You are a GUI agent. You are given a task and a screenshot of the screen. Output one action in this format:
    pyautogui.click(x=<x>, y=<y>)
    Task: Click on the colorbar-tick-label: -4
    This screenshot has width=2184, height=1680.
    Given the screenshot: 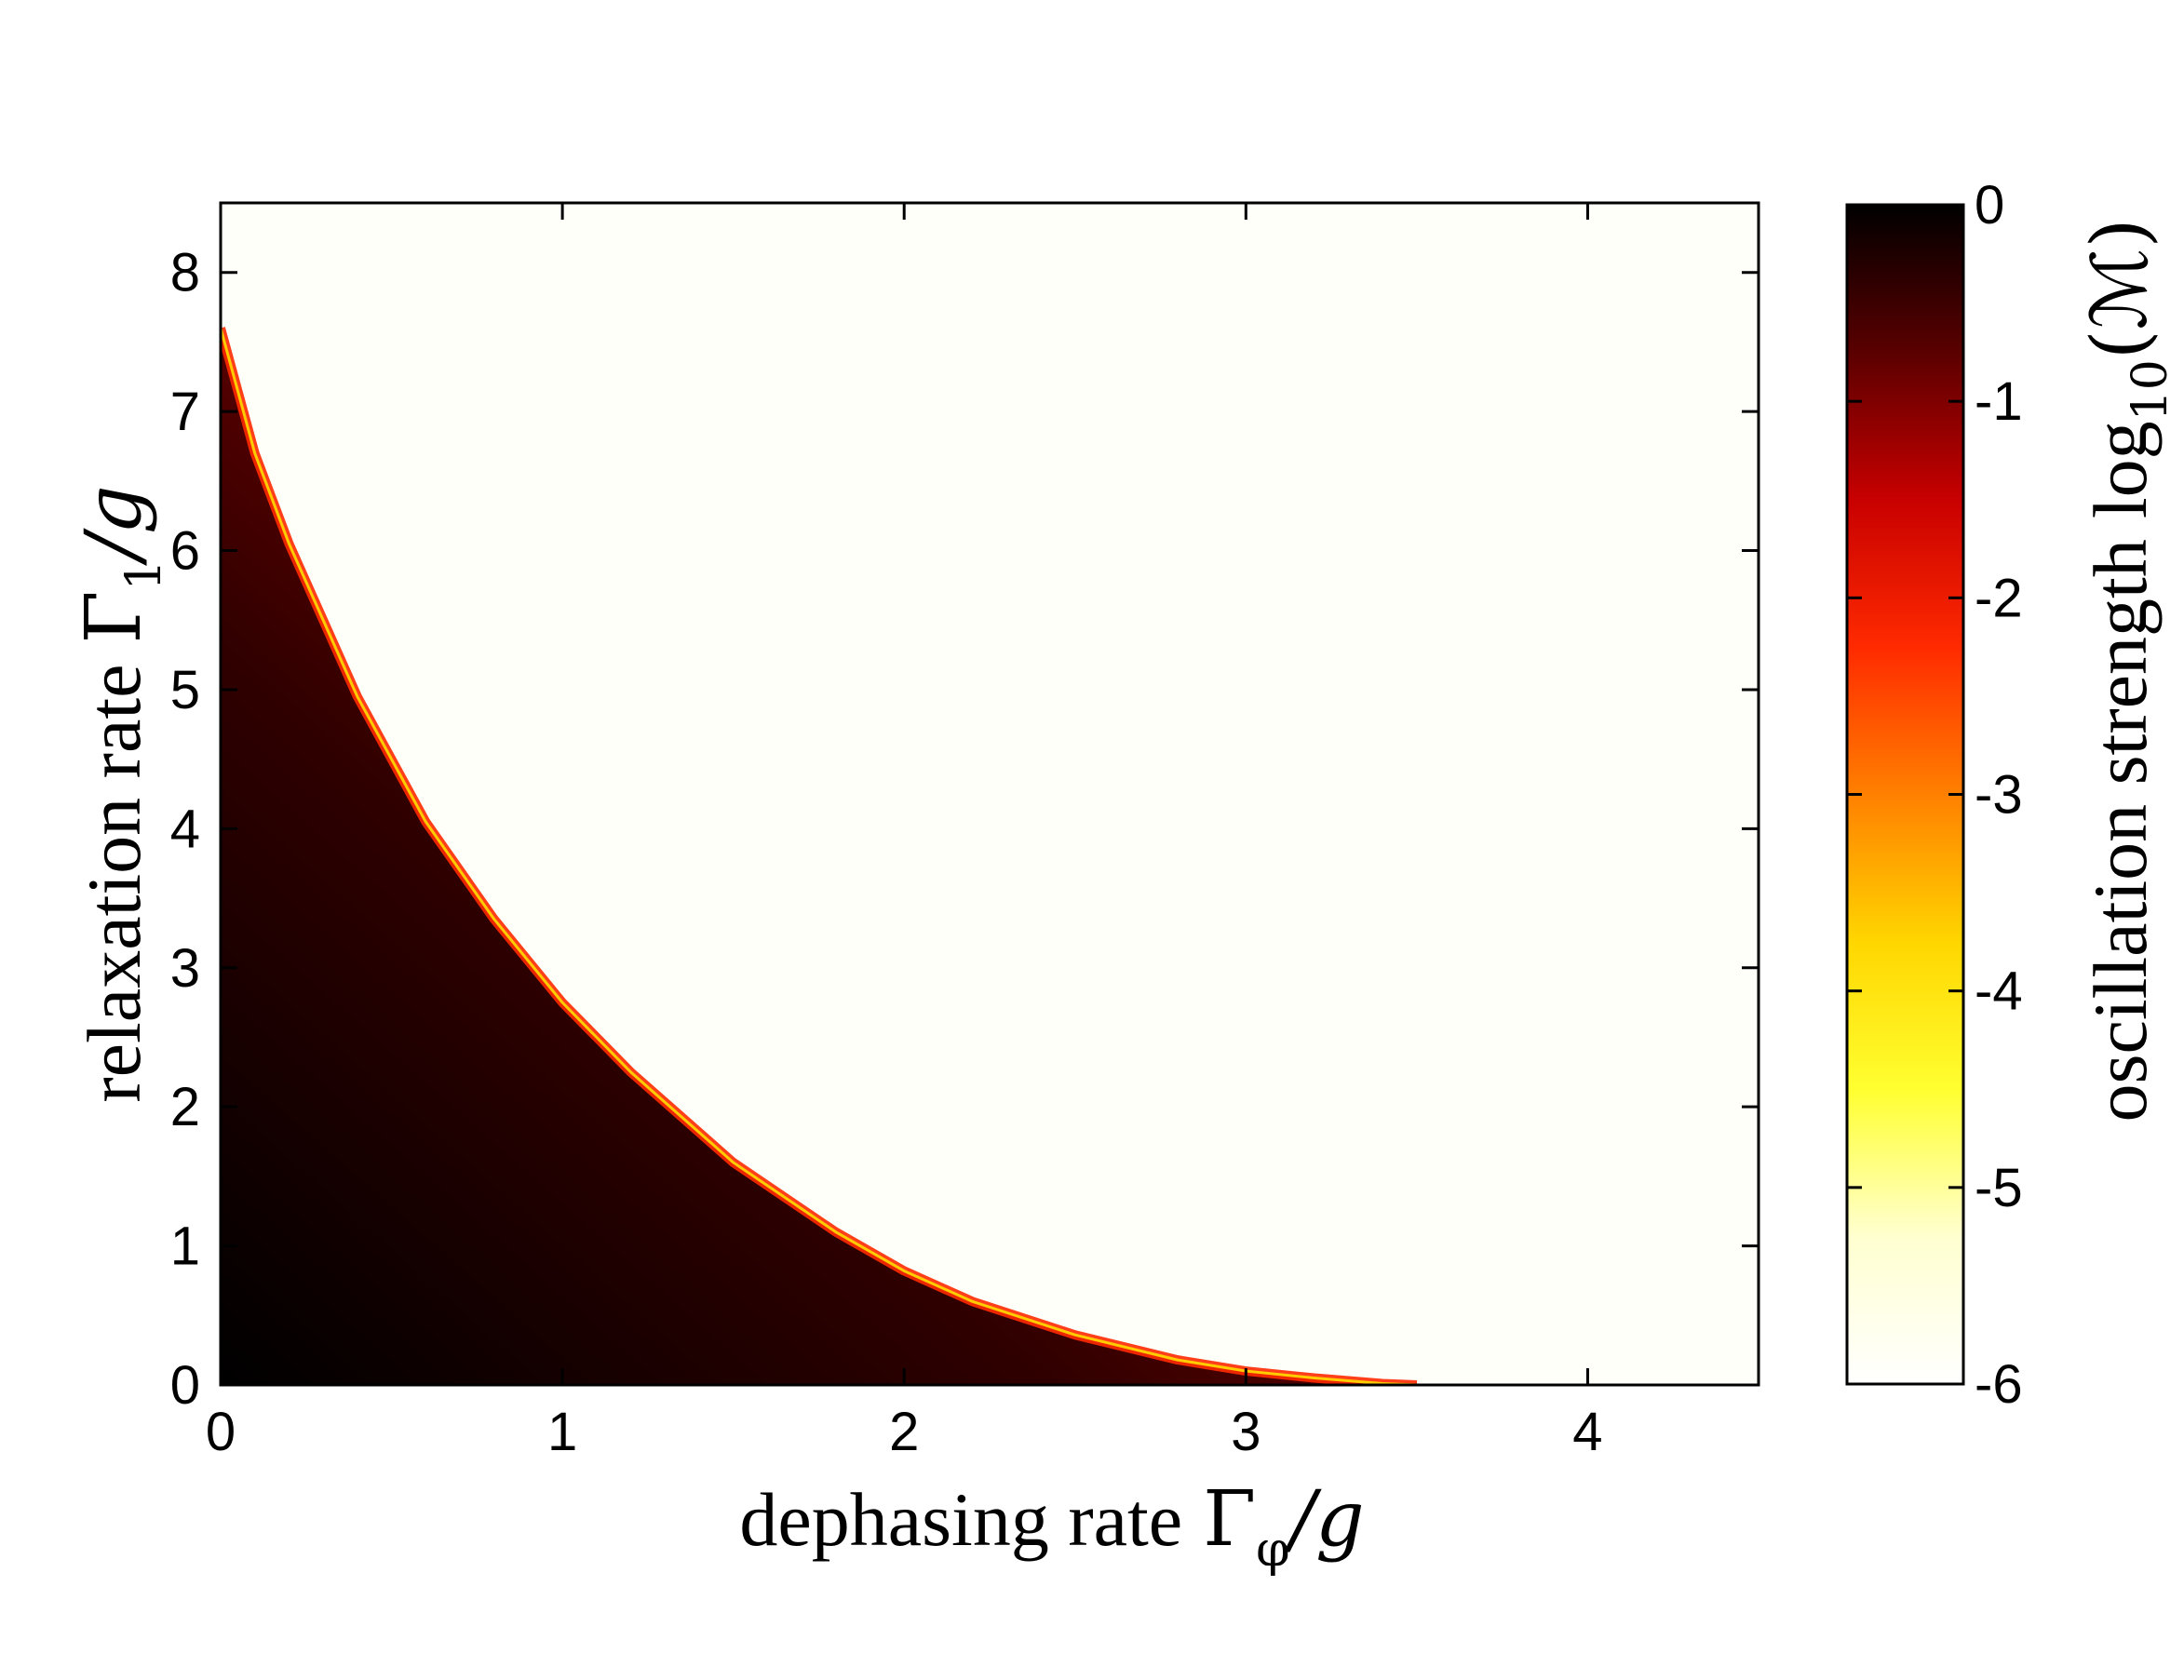 What is the action you would take?
    pyautogui.click(x=1999, y=991)
    